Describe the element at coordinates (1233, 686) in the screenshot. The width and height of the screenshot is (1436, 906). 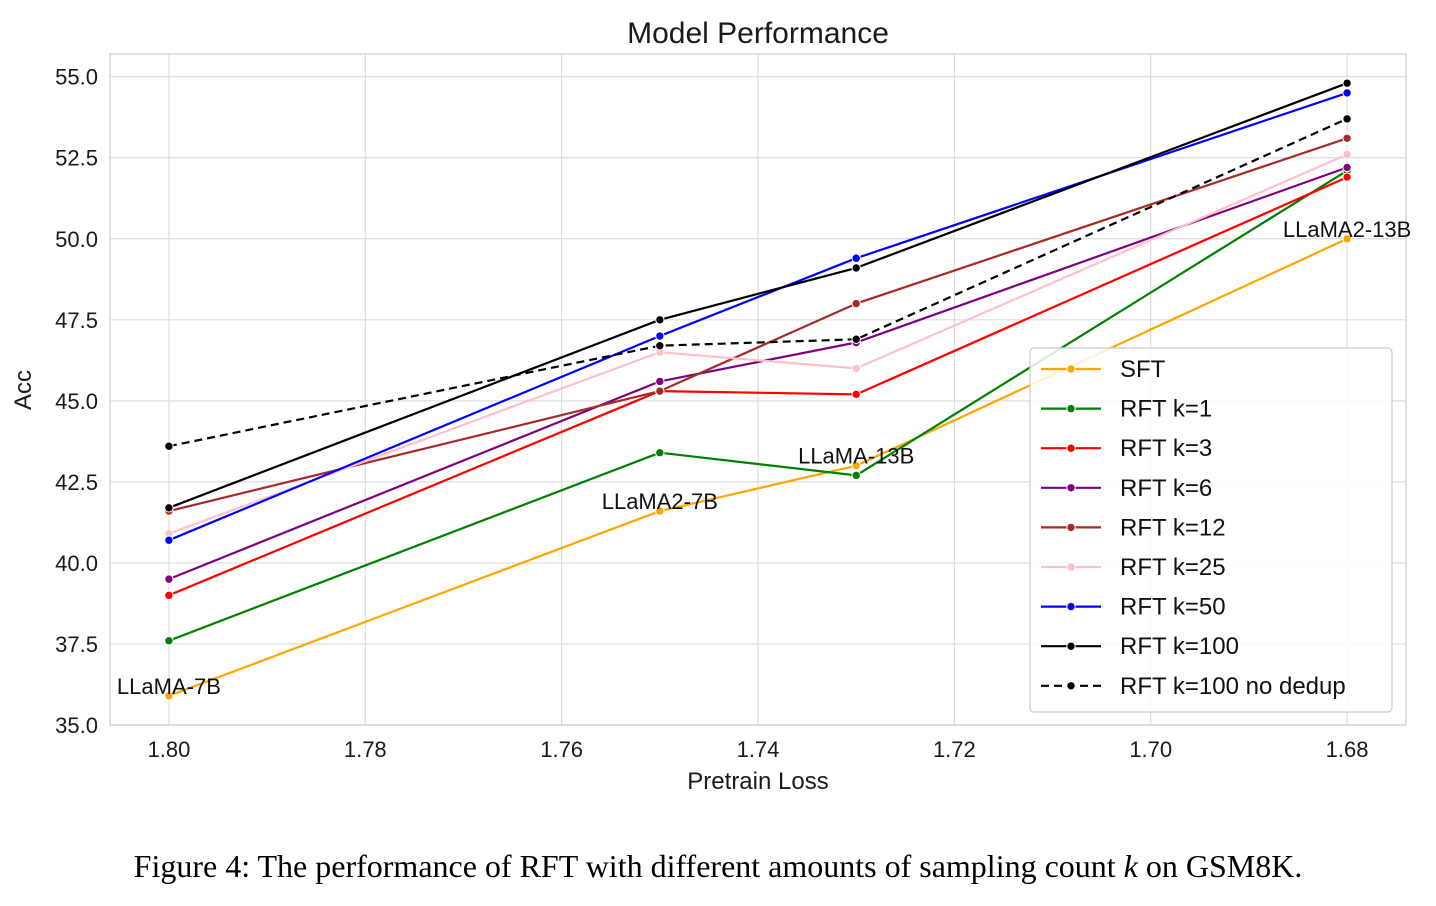
I see `legend-entry-label: RFT k=100 no dedup` at that location.